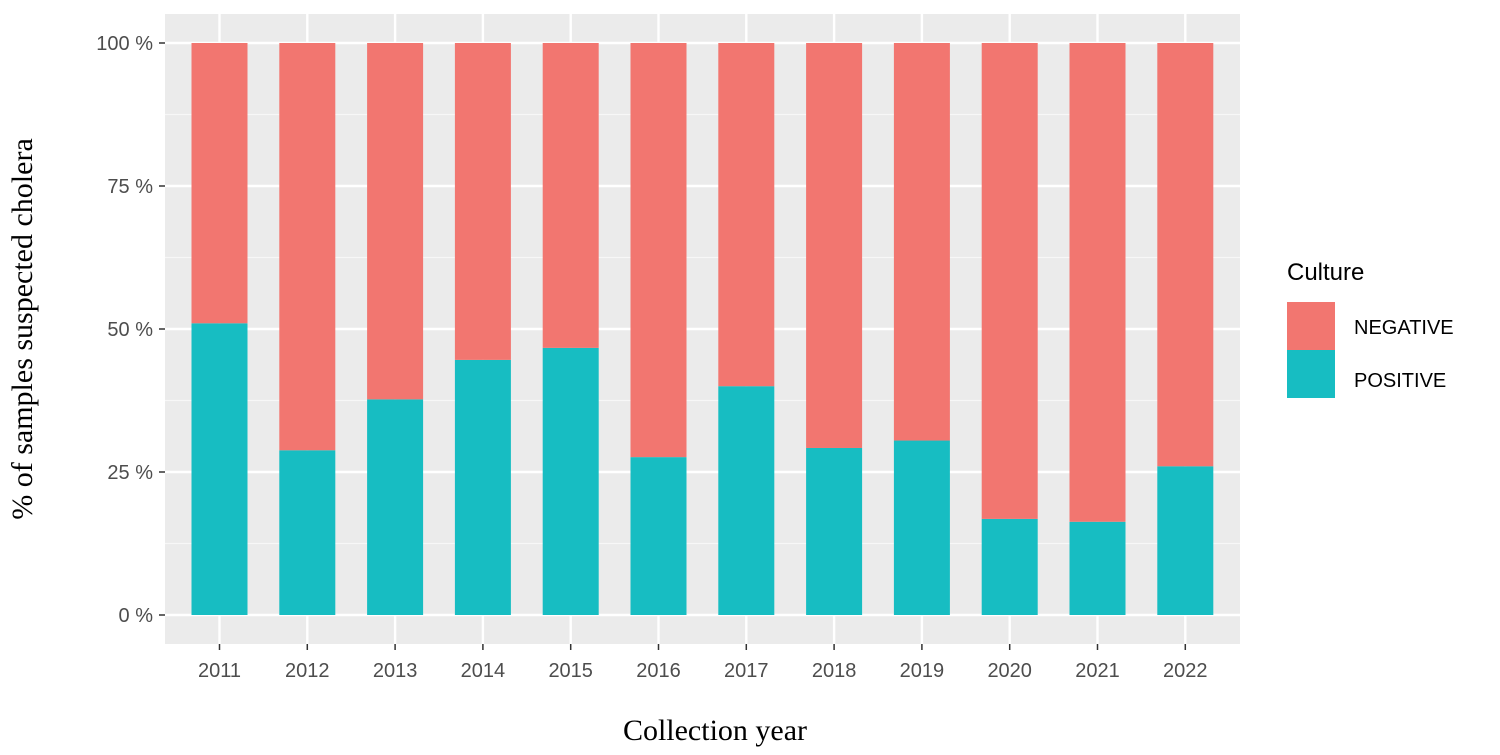 This screenshot has height=755, width=1500. Describe the element at coordinates (124, 44) in the screenshot. I see `y-tick-label: 100 %` at that location.